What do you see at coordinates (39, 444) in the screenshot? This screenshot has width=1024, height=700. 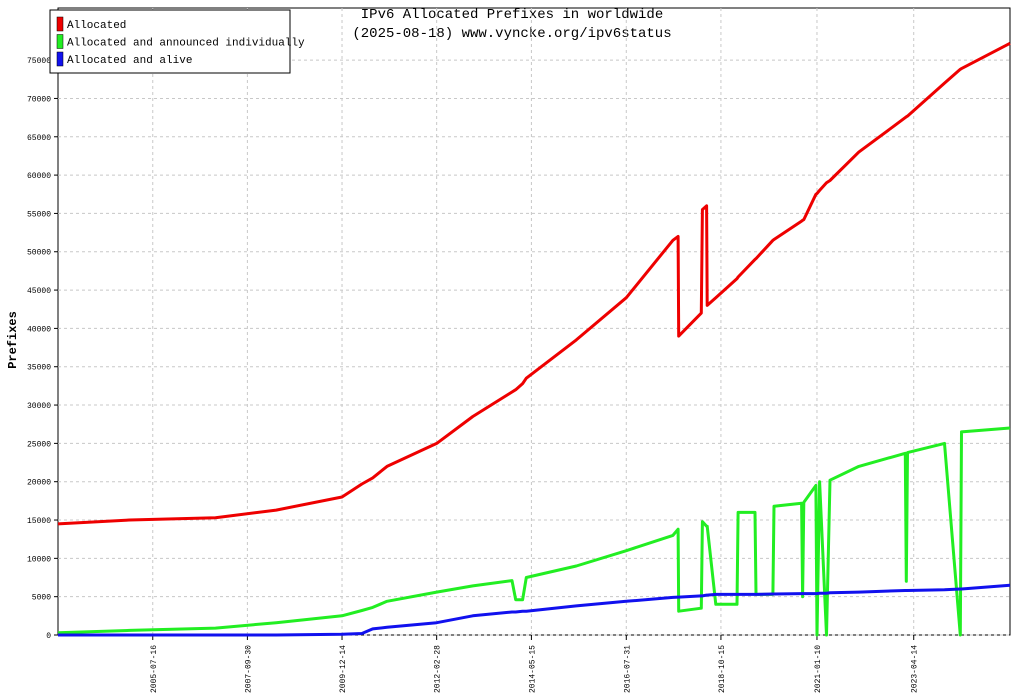 I see `y-tick-label: 25000` at bounding box center [39, 444].